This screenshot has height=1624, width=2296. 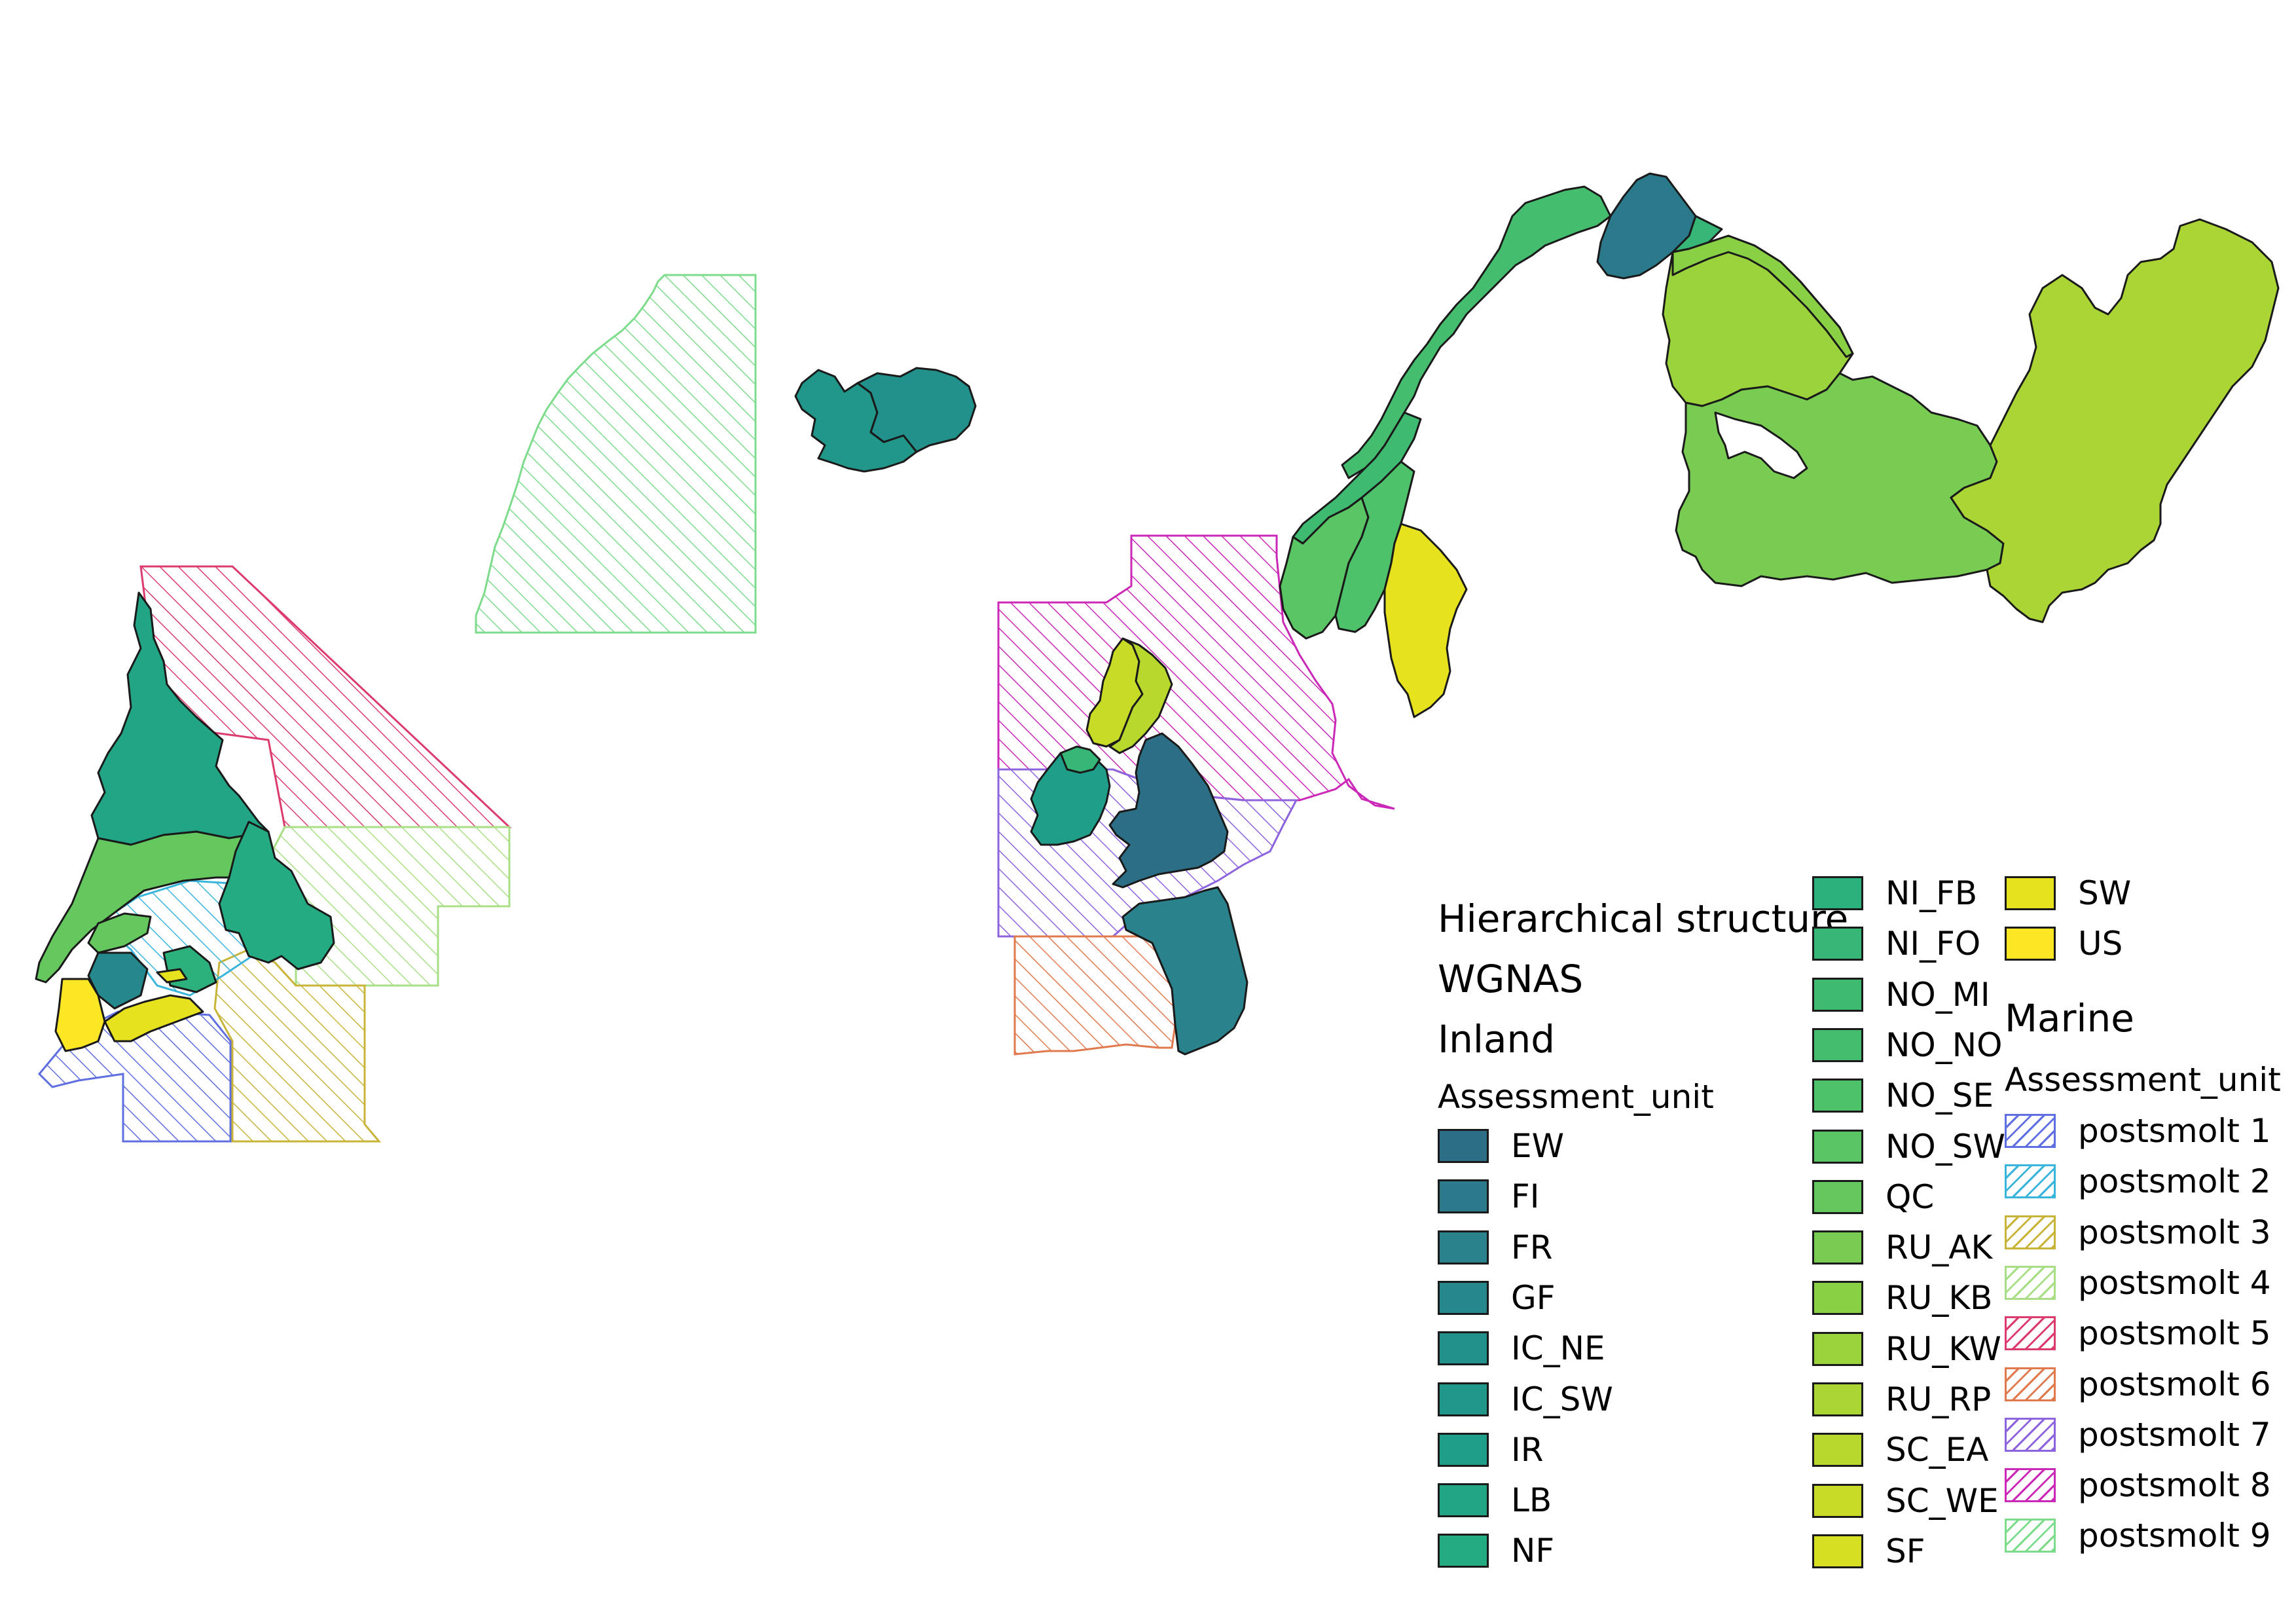 What do you see at coordinates (1538, 1146) in the screenshot?
I see `legend-label: EW` at bounding box center [1538, 1146].